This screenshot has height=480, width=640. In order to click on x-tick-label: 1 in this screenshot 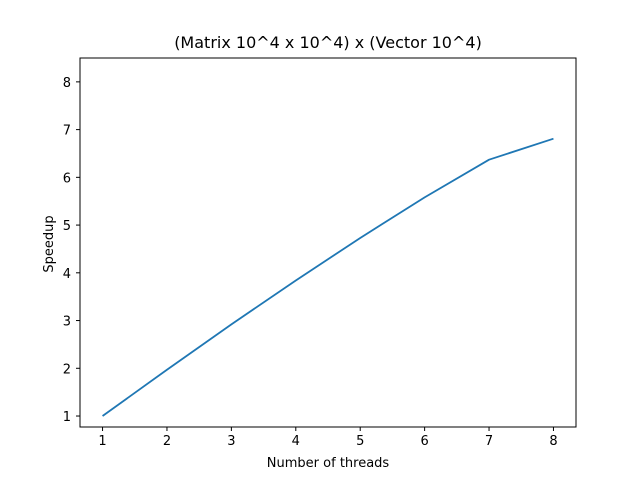, I will do `click(102, 441)`.